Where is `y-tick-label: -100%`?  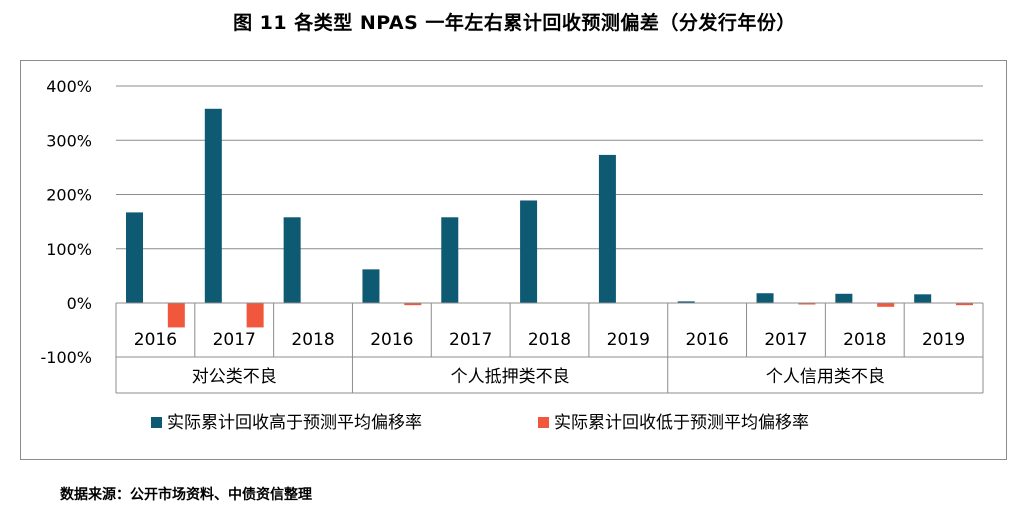
y-tick-label: -100% is located at coordinates (66, 357).